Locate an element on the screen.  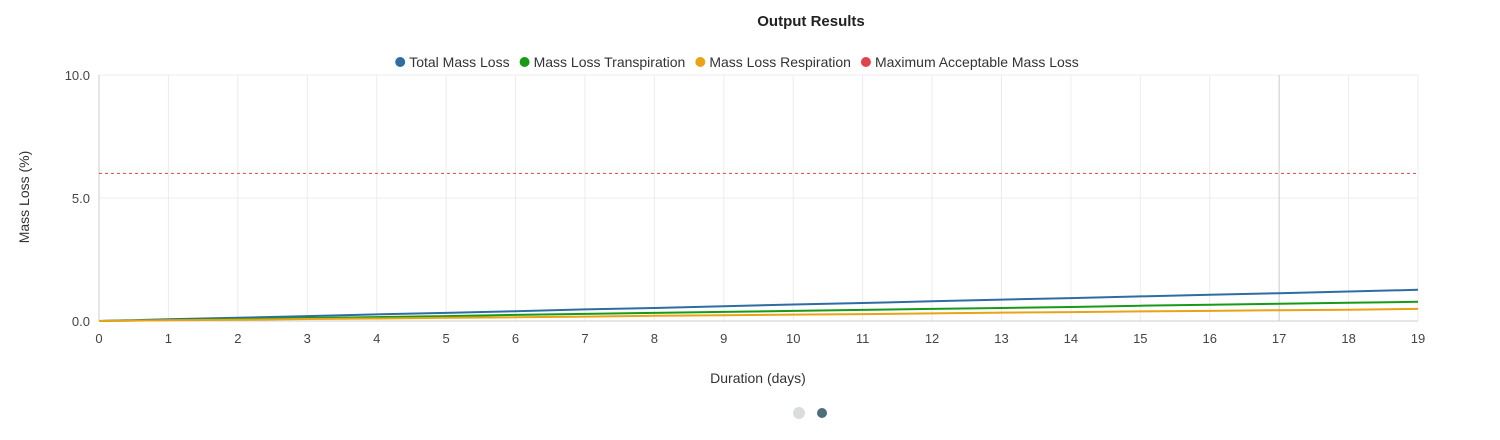
legend-label: Mass Loss Respiration is located at coordinates (780, 62).